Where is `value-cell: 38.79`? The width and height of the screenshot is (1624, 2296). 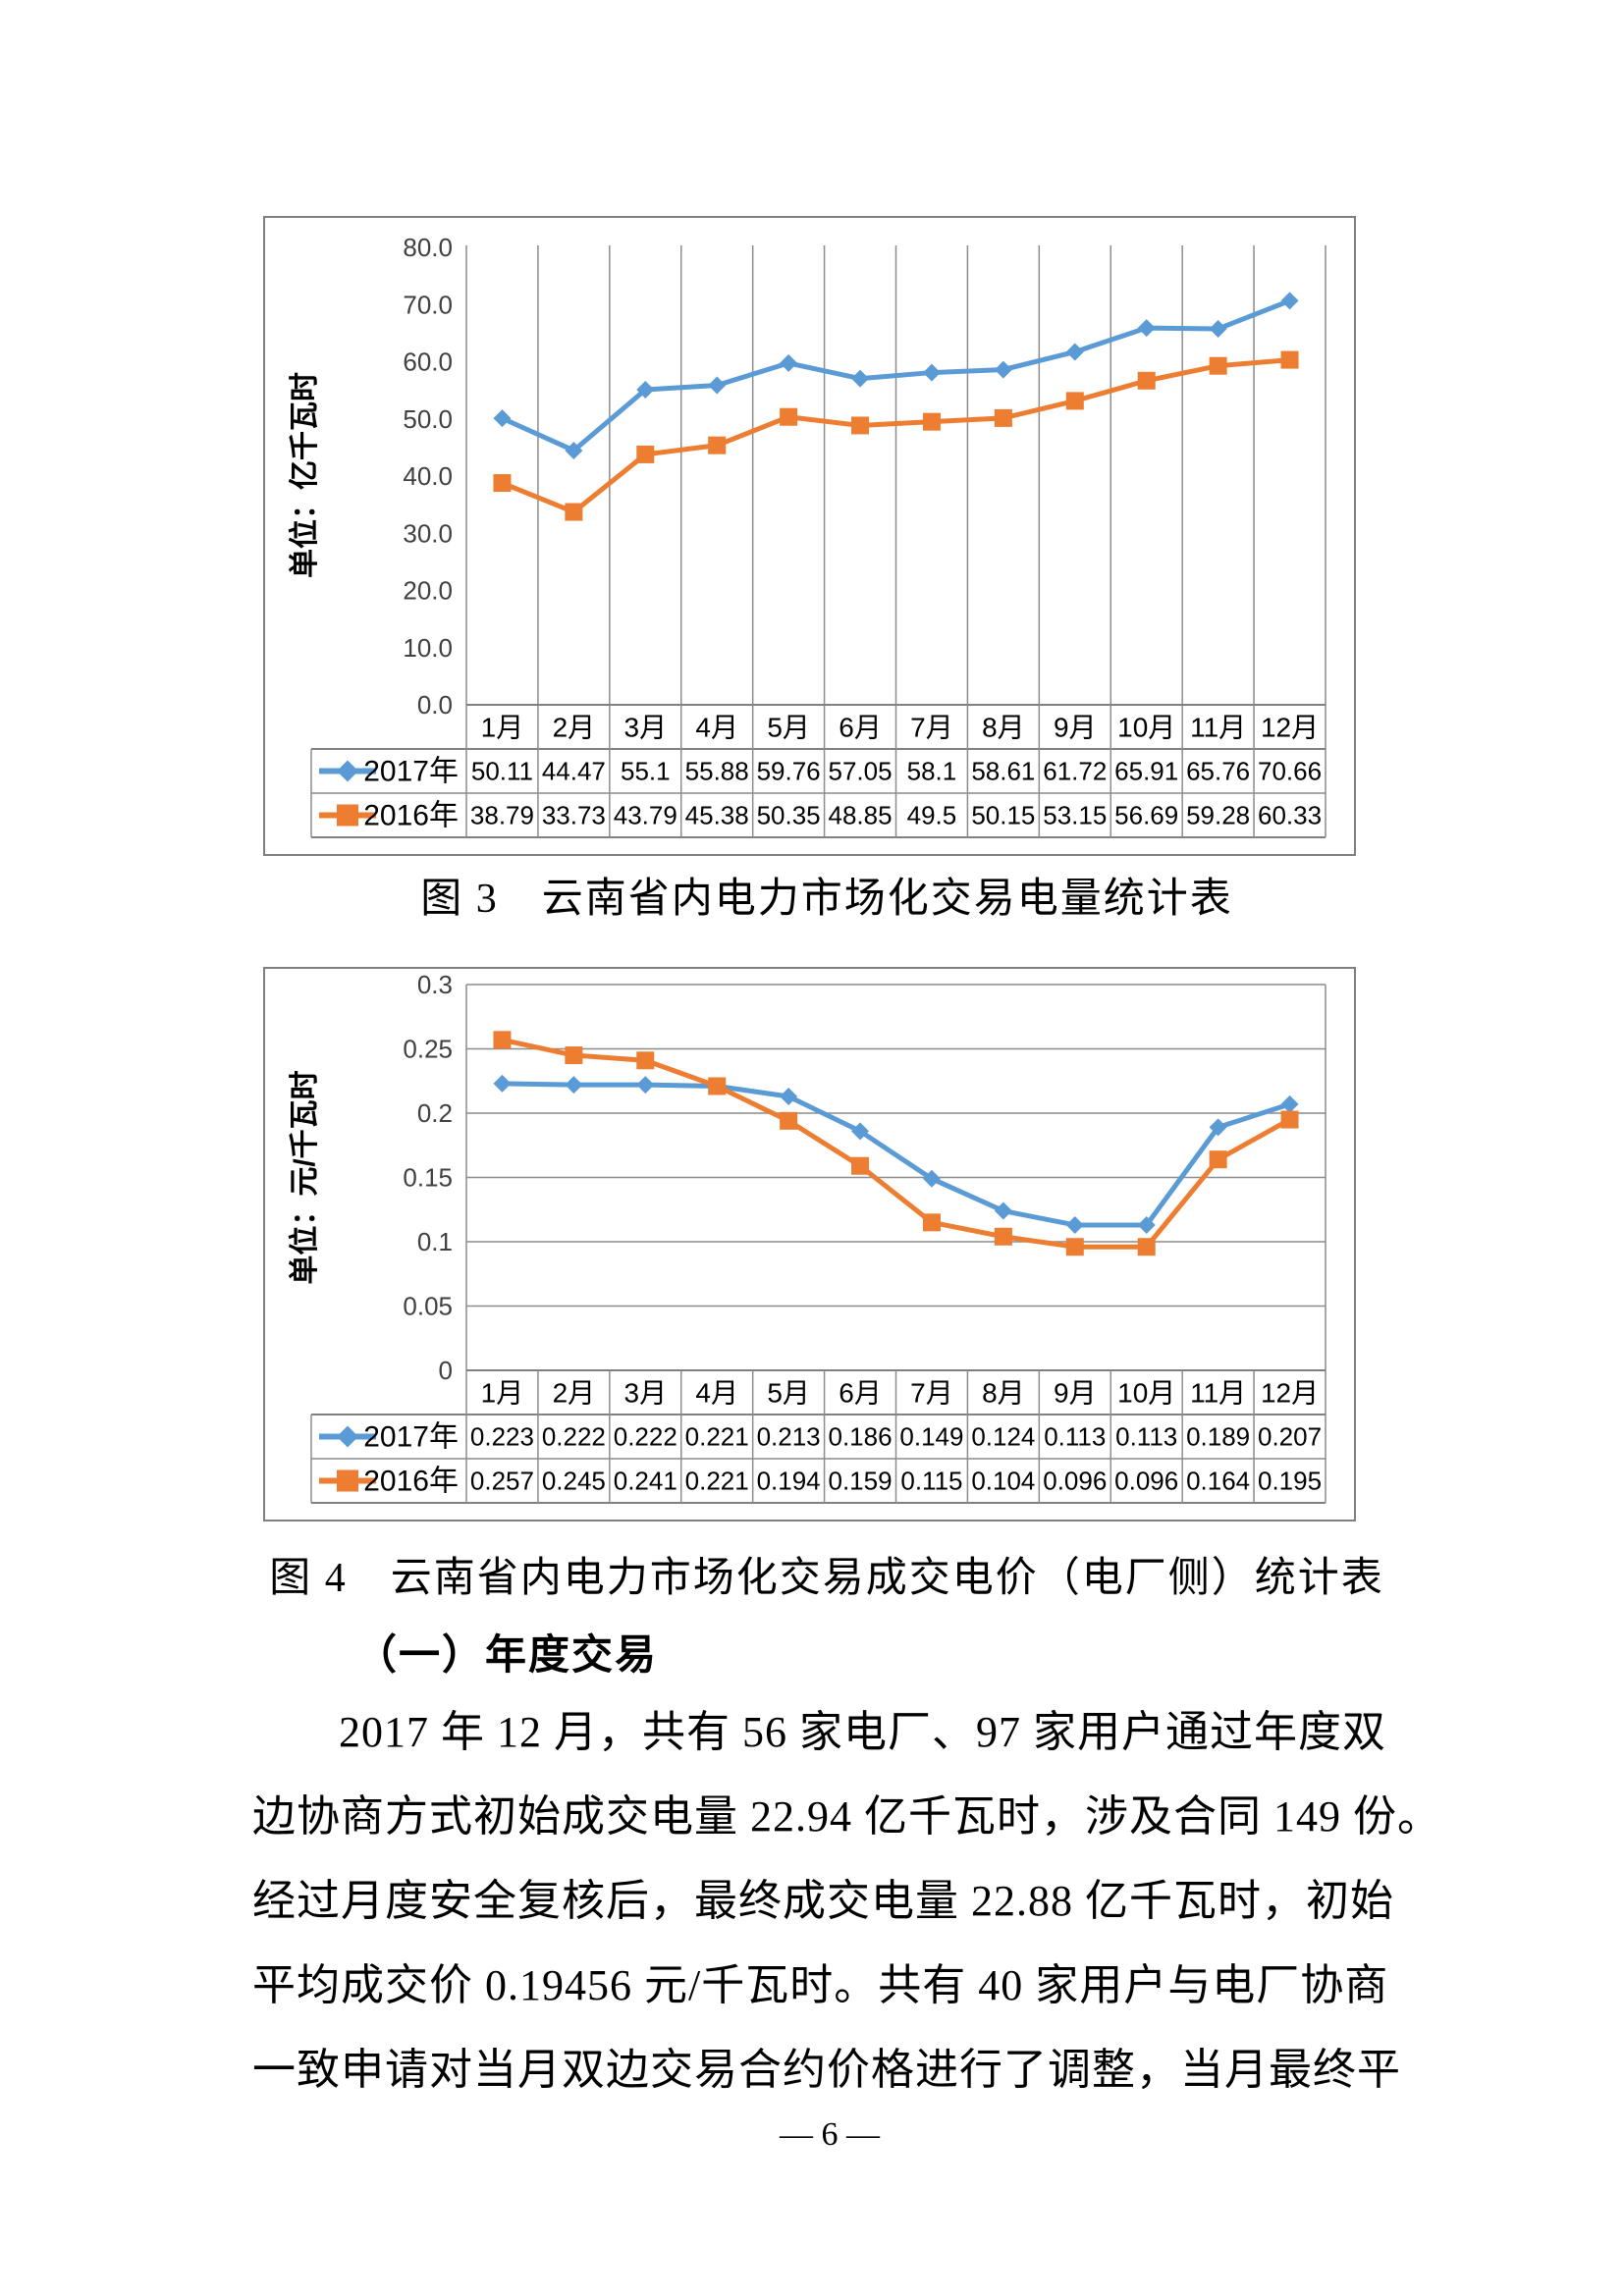 value-cell: 38.79 is located at coordinates (502, 815).